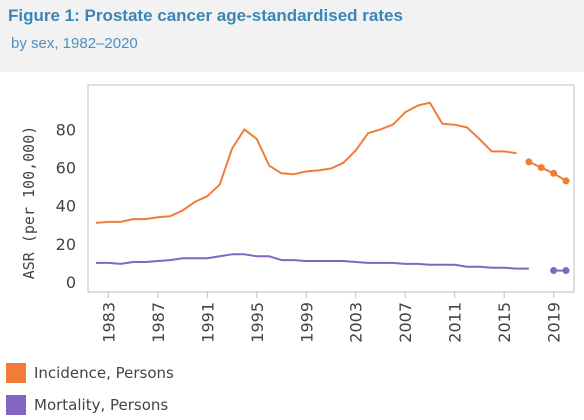  I want to click on projection-line, so click(547, 171).